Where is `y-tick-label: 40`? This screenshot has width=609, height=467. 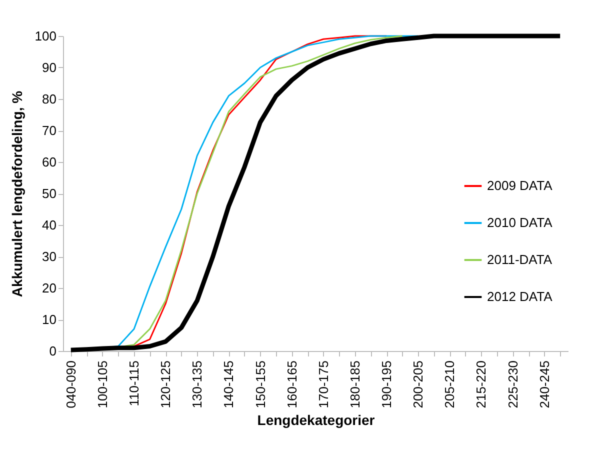 y-tick-label: 40 is located at coordinates (49, 225).